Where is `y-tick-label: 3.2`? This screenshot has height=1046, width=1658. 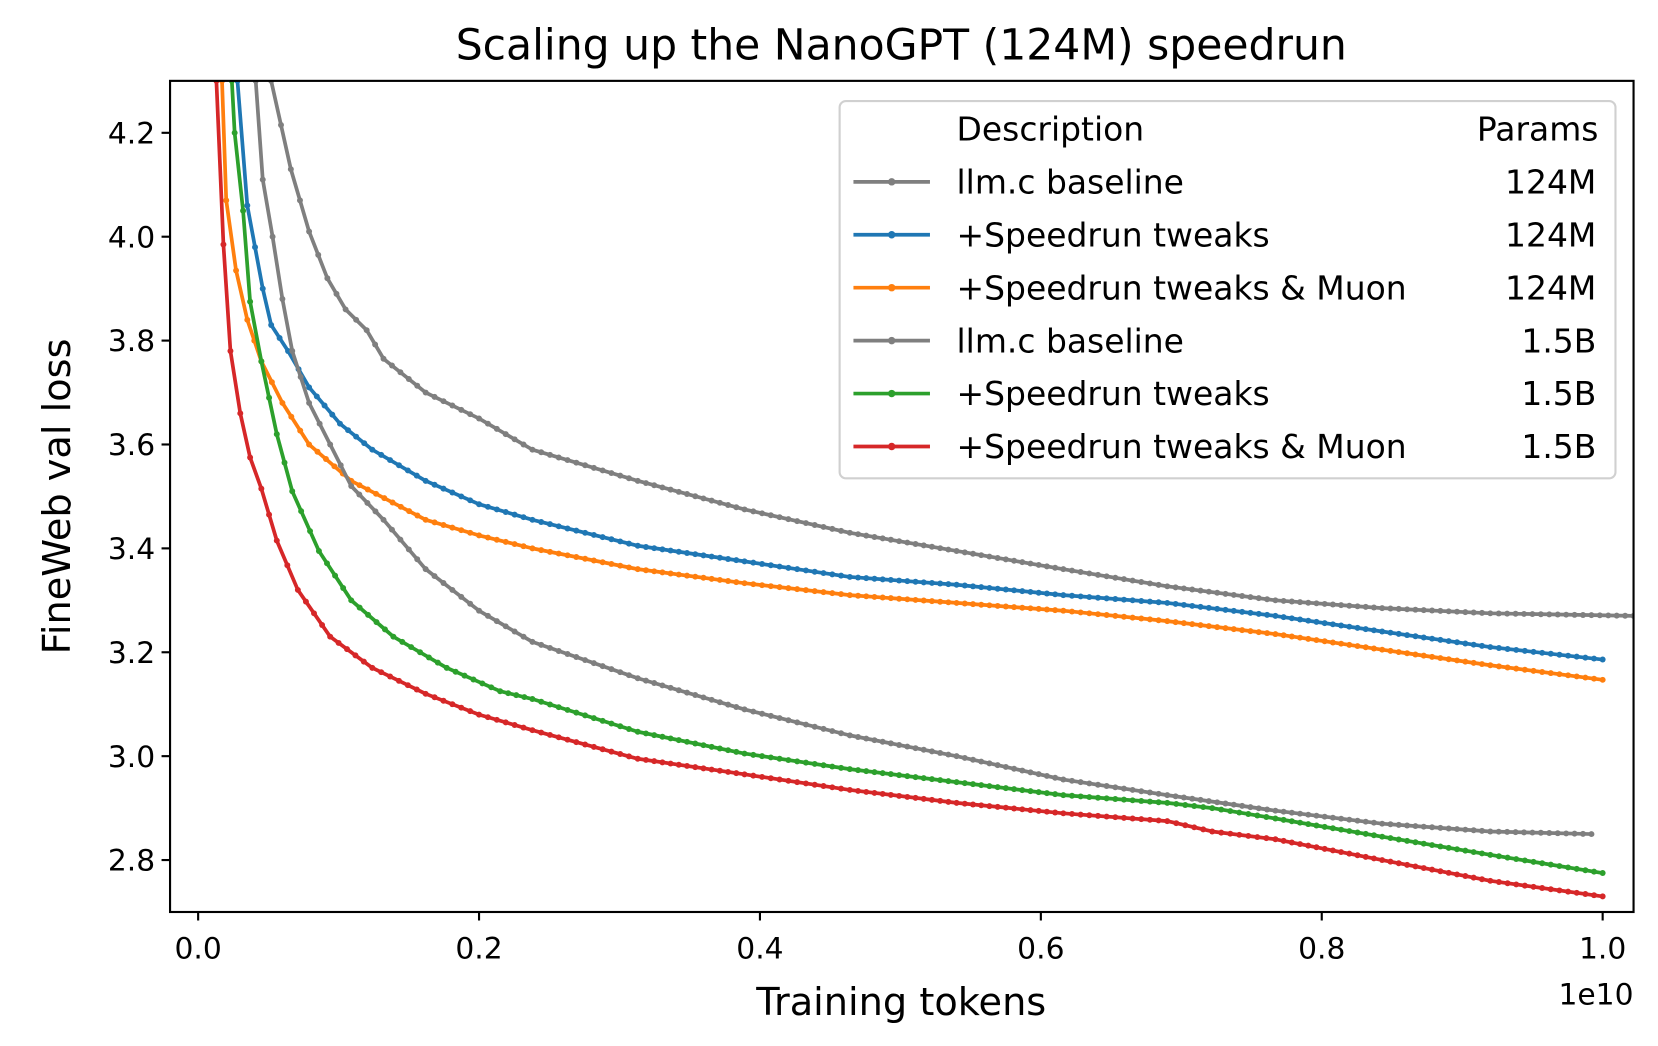 y-tick-label: 3.2 is located at coordinates (131, 653).